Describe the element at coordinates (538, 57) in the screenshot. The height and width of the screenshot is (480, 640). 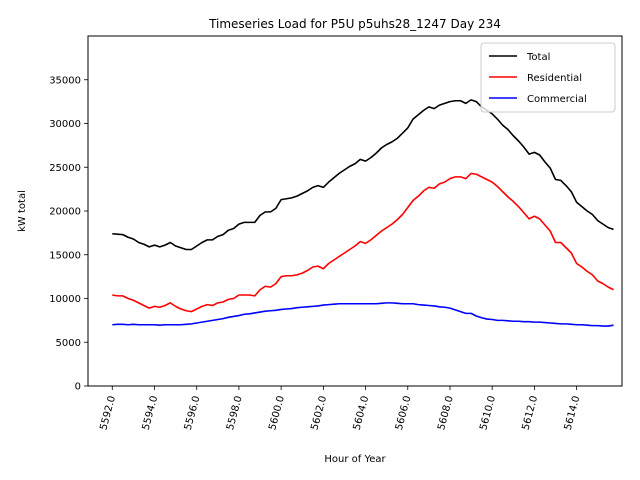
I see `legend-label-total: Total` at that location.